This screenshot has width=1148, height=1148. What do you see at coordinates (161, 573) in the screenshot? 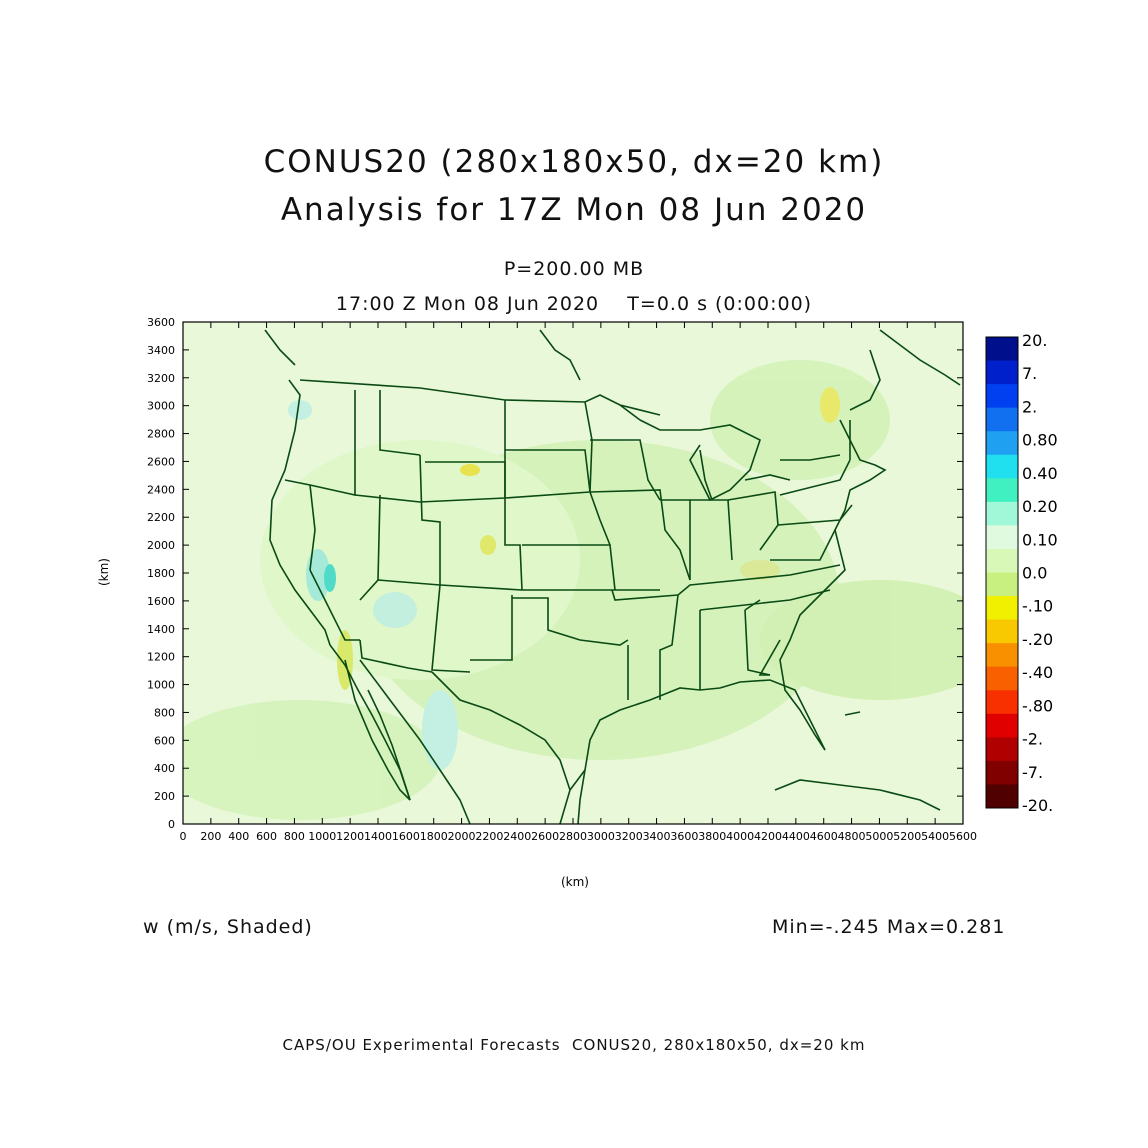
I see `y-tick-label: 1800` at bounding box center [161, 573].